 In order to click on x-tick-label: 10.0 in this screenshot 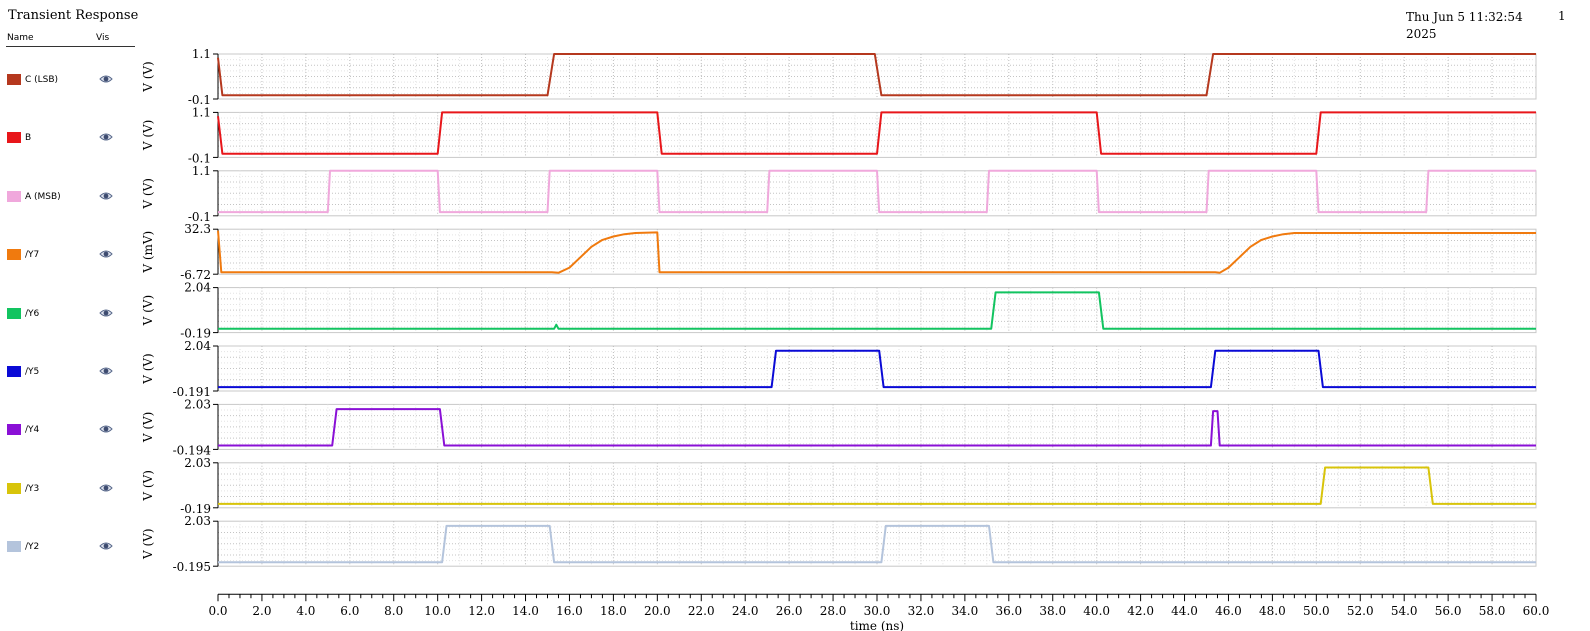, I will do `click(437, 611)`.